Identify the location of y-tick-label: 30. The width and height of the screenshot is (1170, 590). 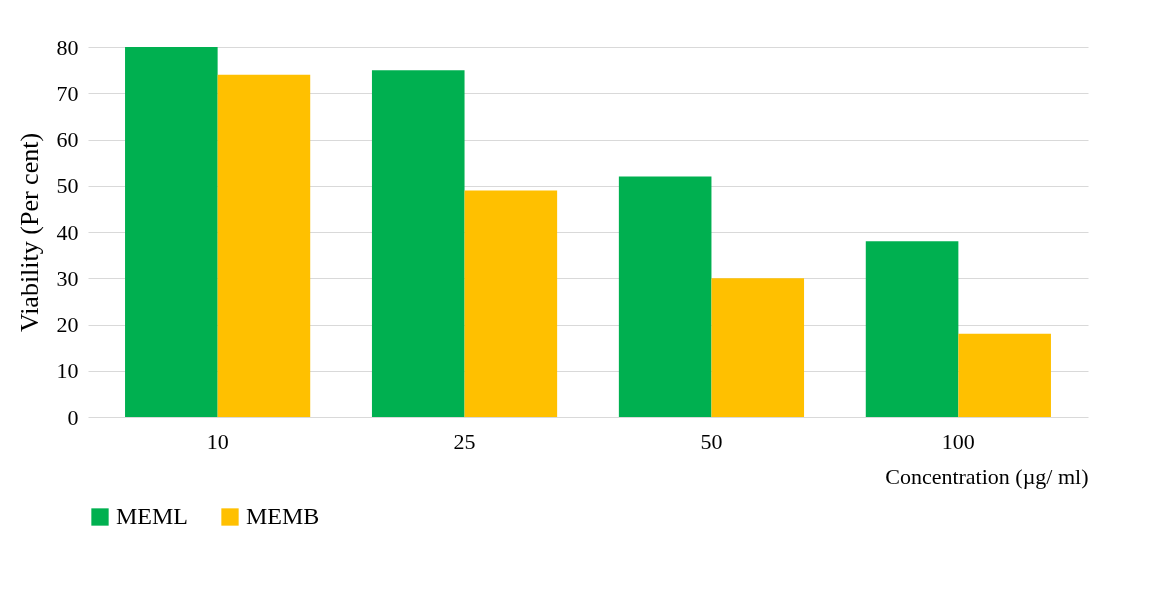
(67, 278).